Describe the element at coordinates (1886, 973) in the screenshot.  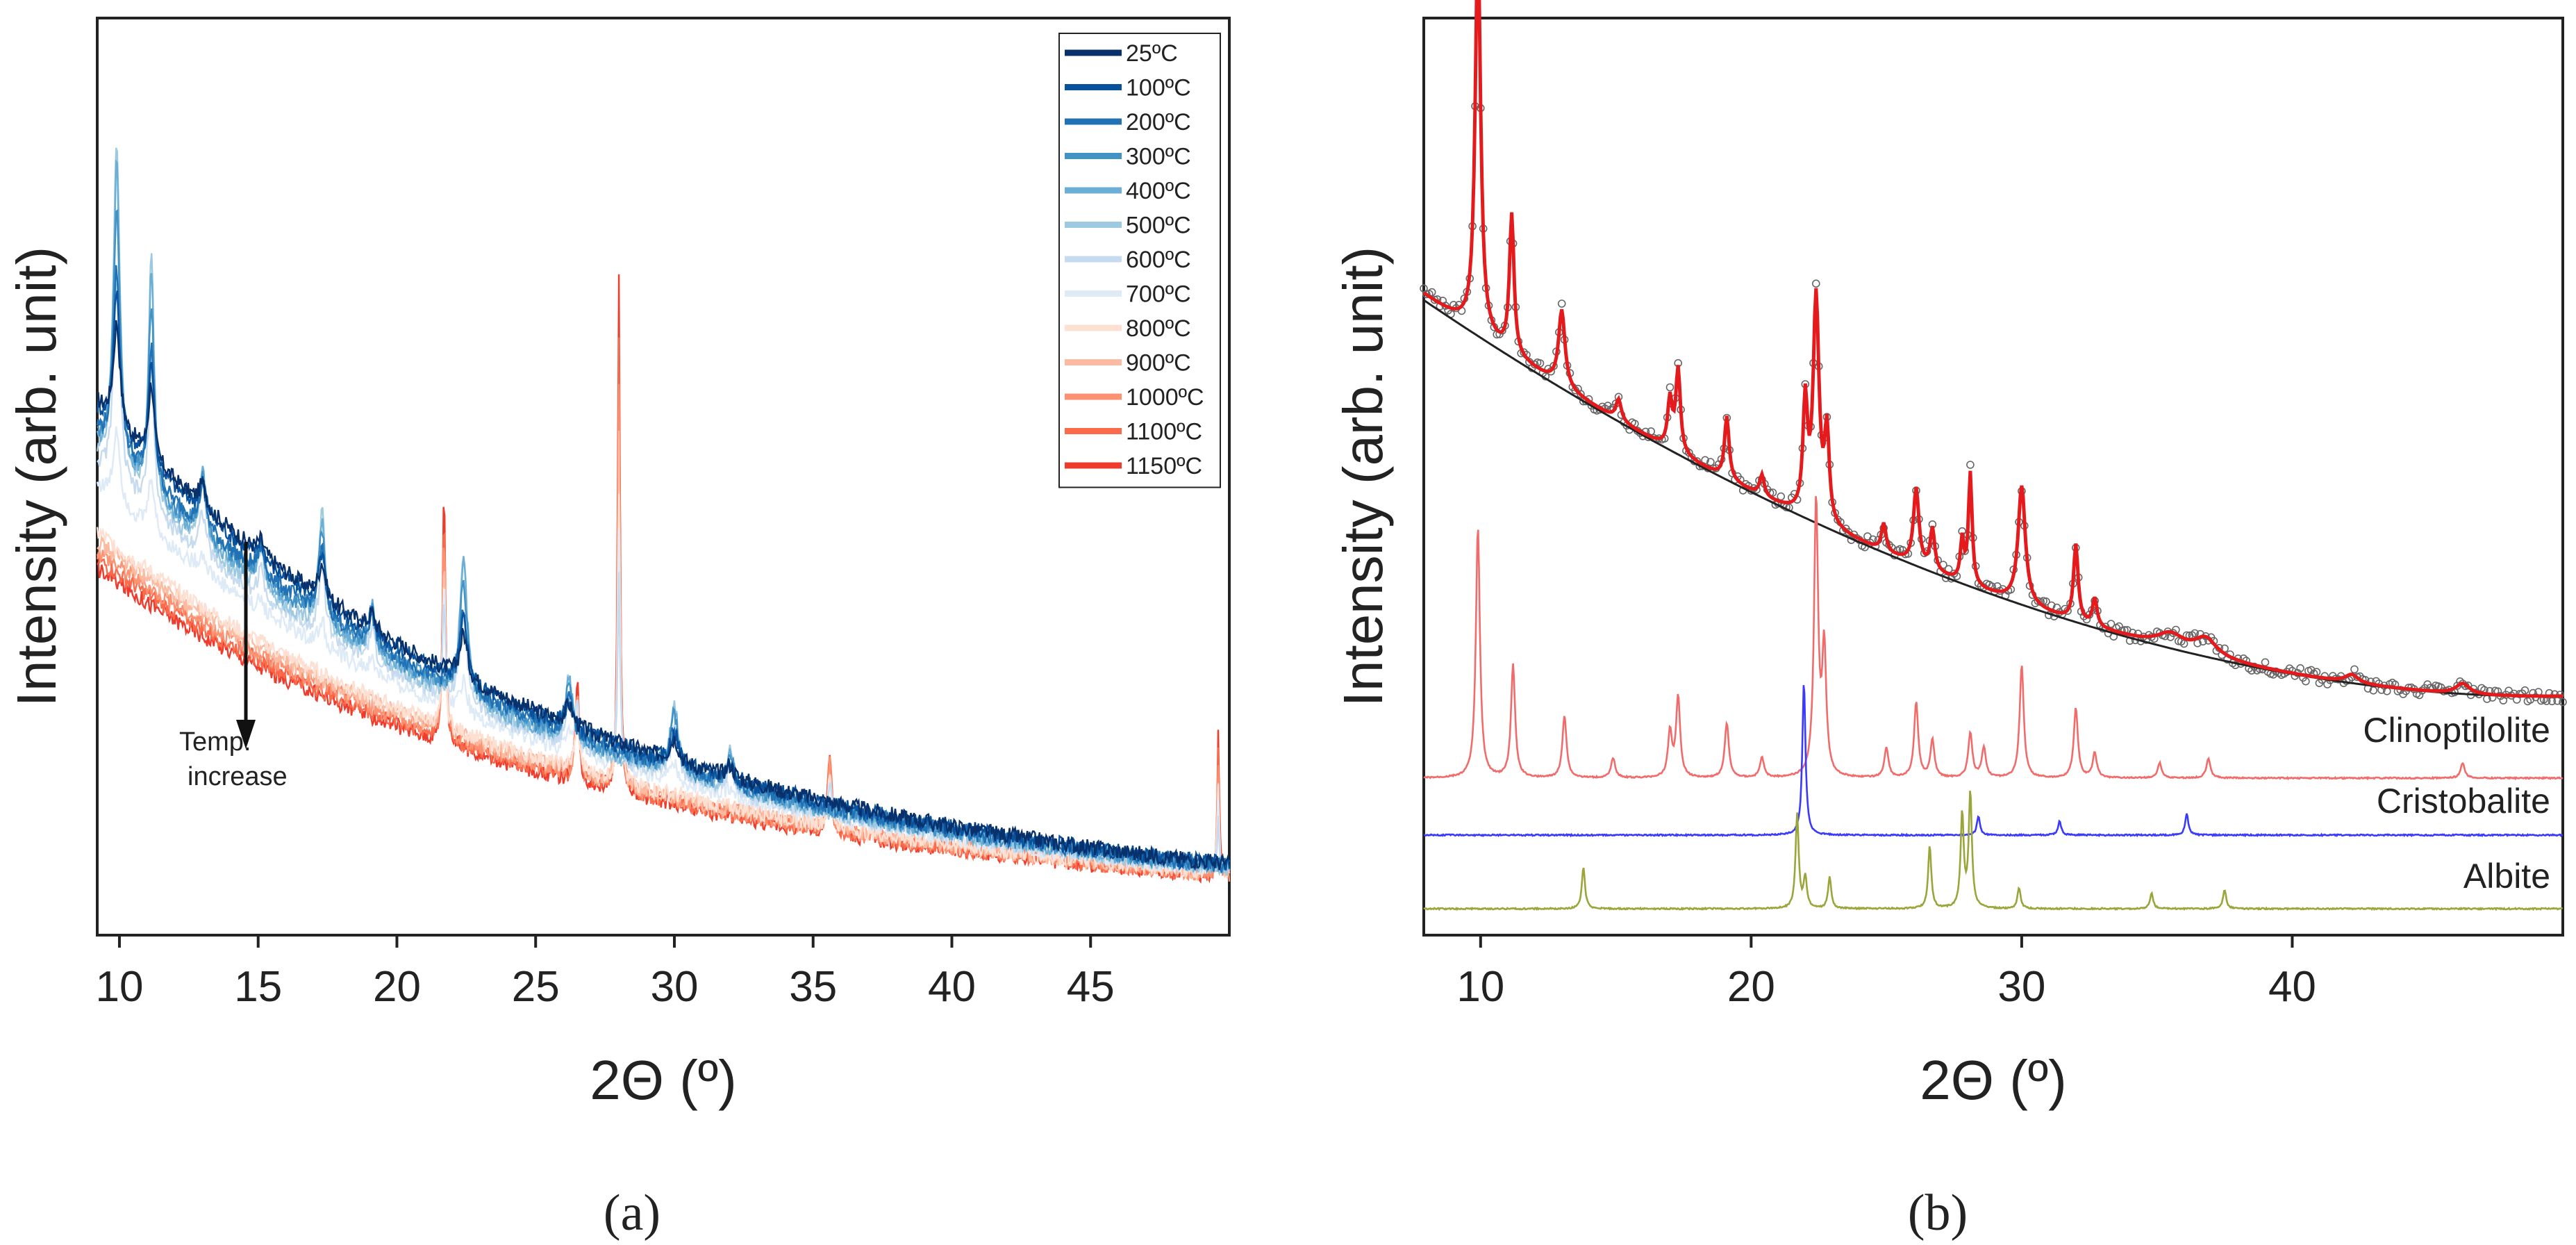
I see `panel-b-x-ticks: 10 20 30 40` at that location.